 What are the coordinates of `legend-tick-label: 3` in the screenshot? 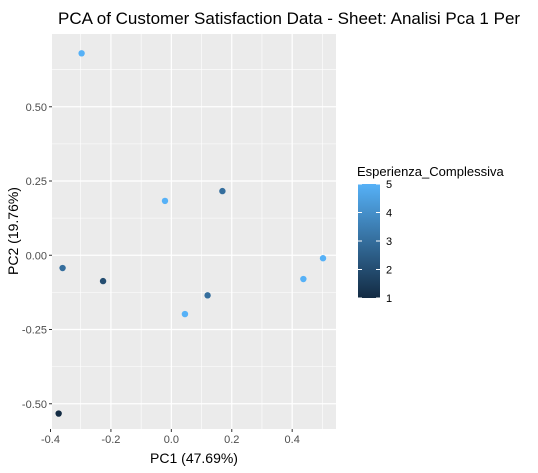 It's located at (389, 242).